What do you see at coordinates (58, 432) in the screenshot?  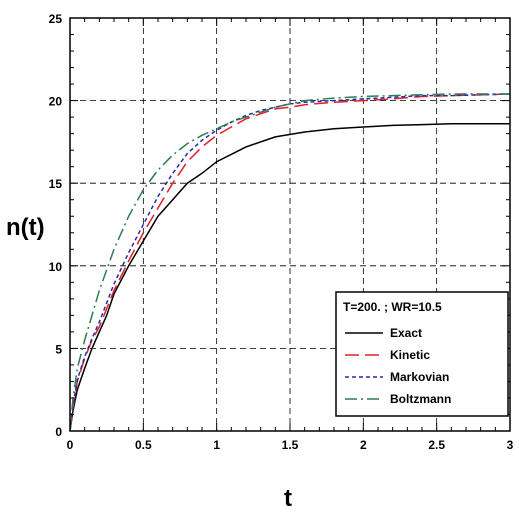 I see `y-tick-label: 0` at bounding box center [58, 432].